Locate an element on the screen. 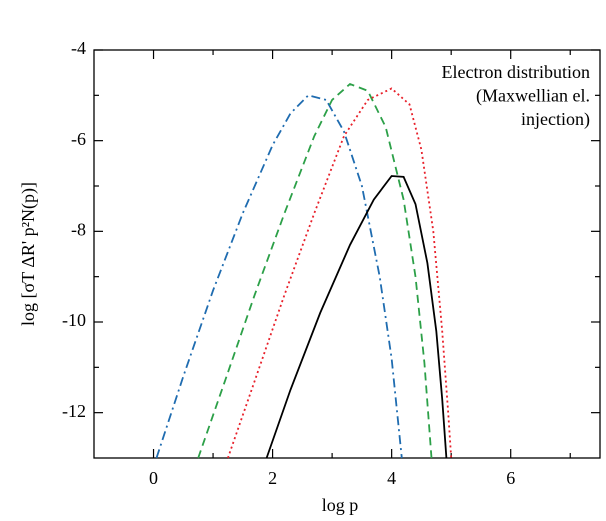  x-tick-label: 2 is located at coordinates (272, 478).